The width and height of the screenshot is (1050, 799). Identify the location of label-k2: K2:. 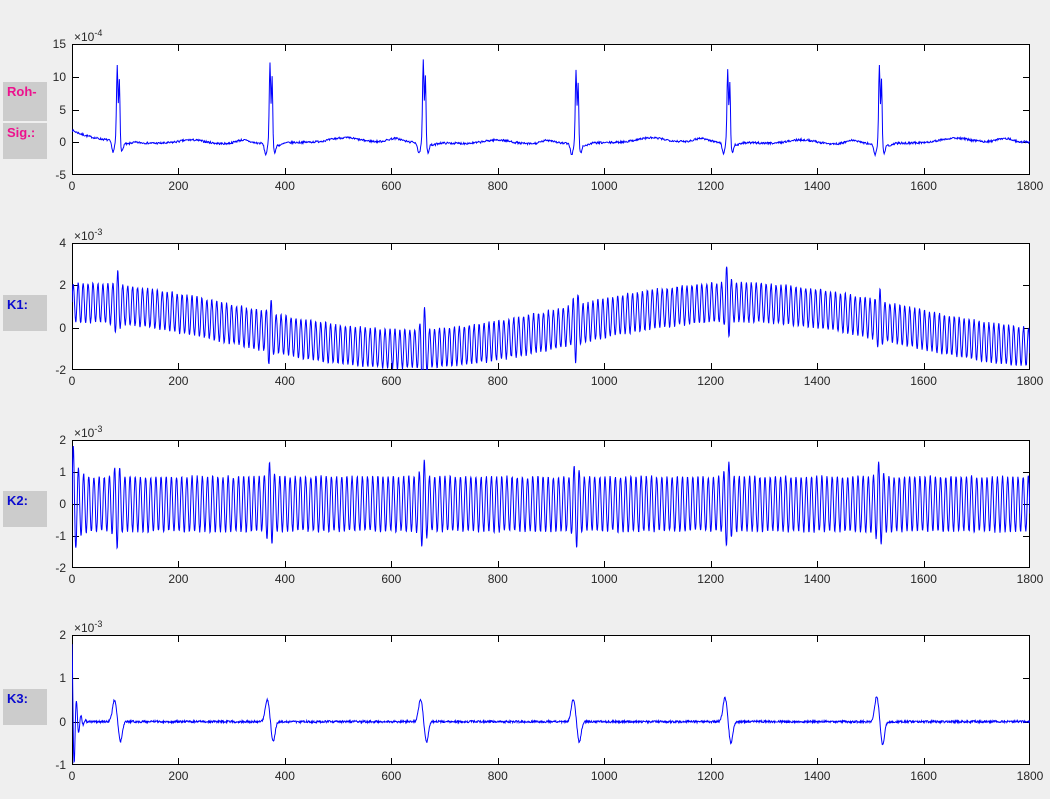
(25, 509).